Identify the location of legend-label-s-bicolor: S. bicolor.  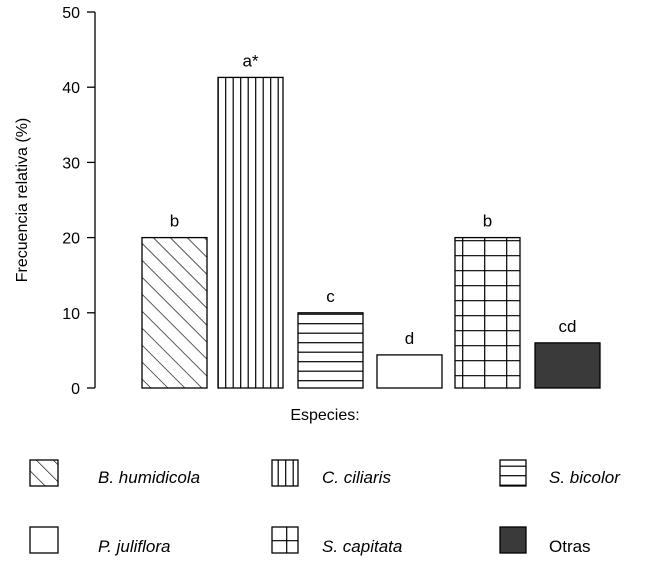
(585, 477).